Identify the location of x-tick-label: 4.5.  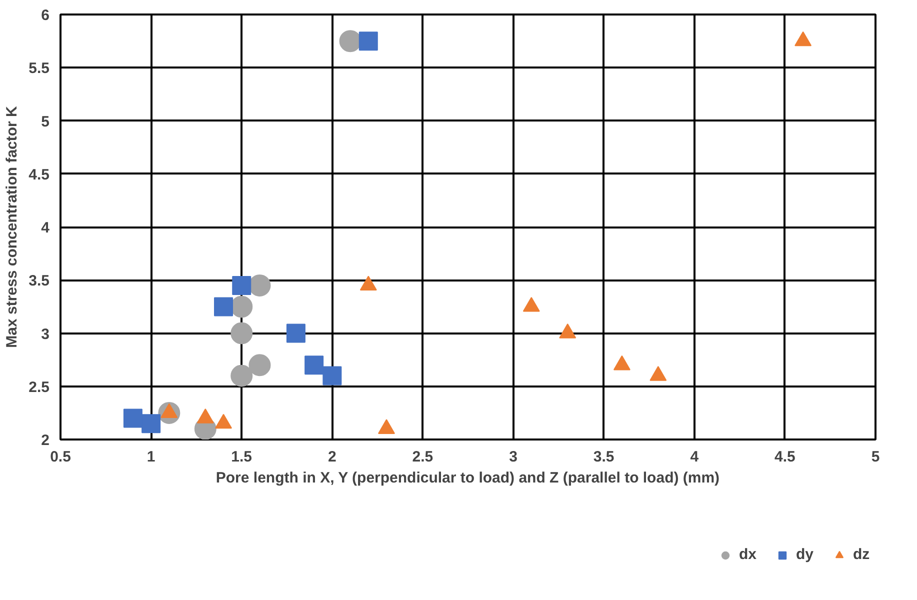
(785, 457).